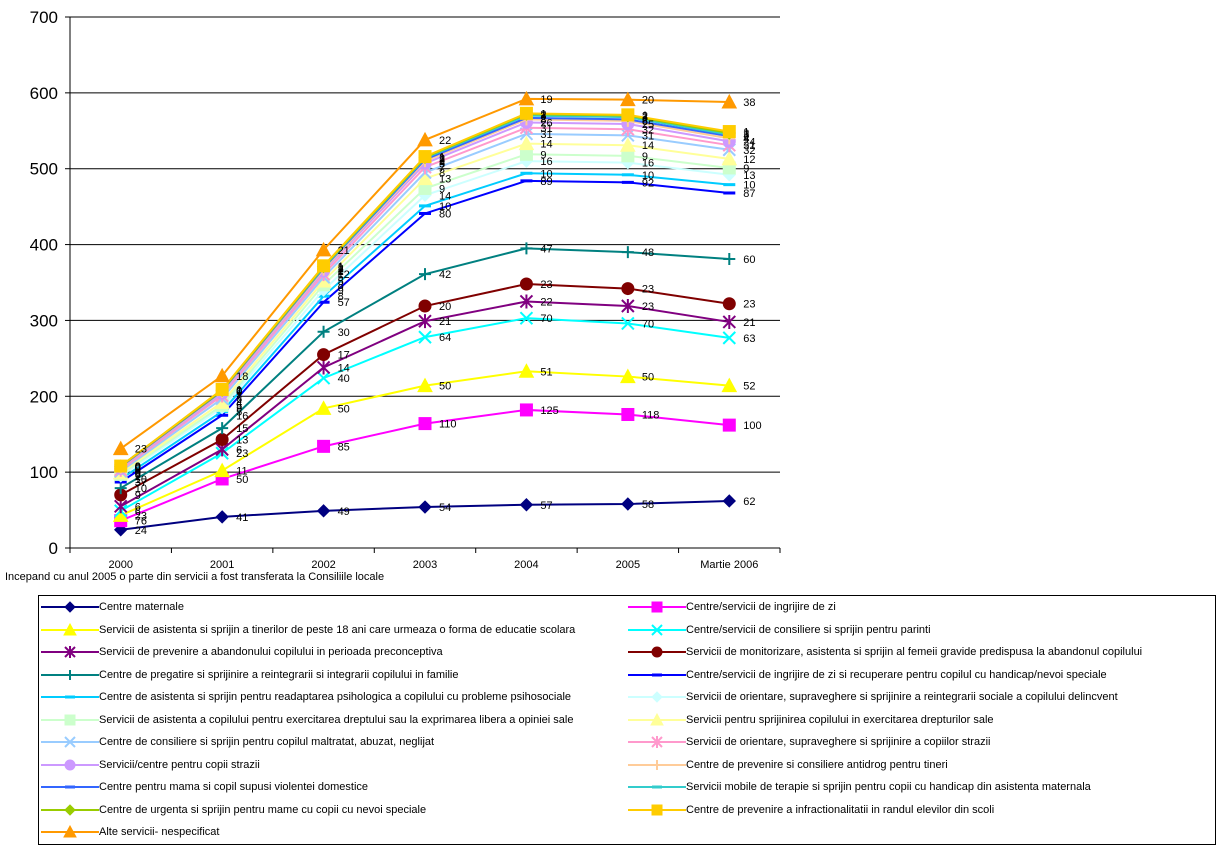 Image resolution: width=1217 pixels, height=846 pixels. Describe the element at coordinates (344, 447) in the screenshot. I see `data-label: 85` at that location.